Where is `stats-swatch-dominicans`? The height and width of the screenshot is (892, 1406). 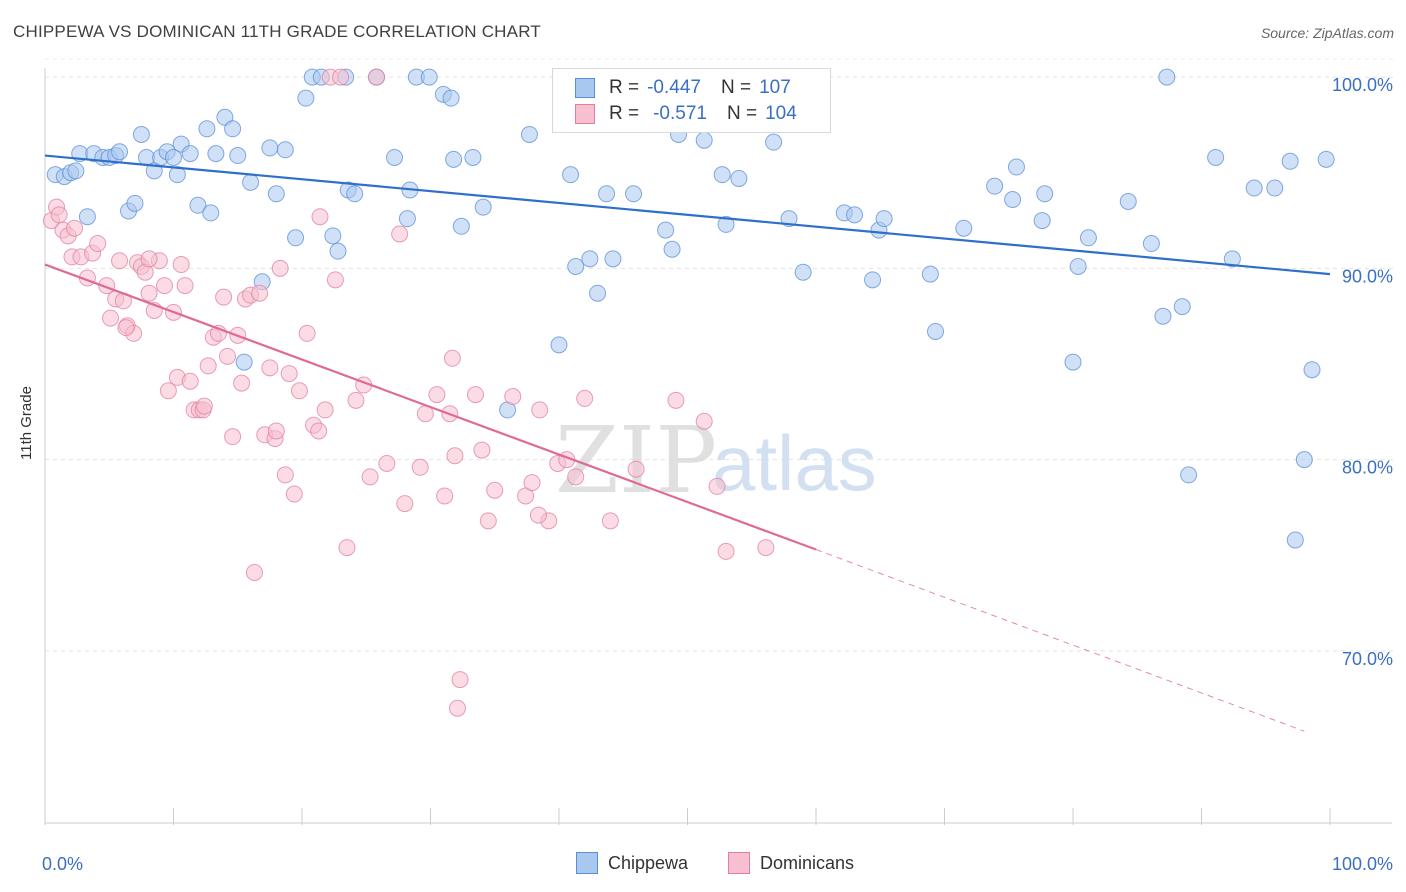 stats-swatch-dominicans is located at coordinates (585, 114).